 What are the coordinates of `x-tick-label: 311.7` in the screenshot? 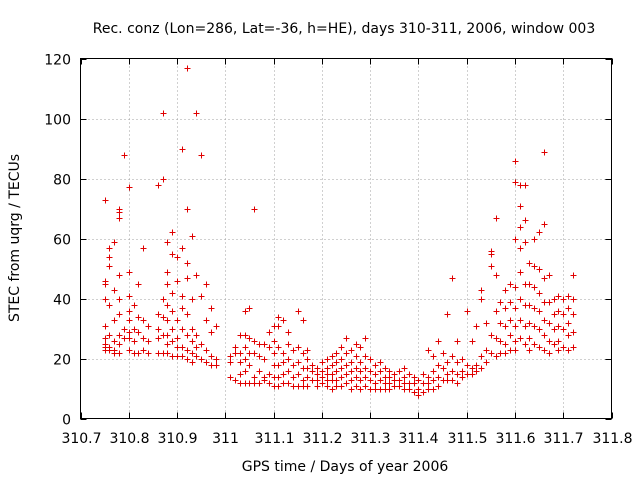 It's located at (563, 439).